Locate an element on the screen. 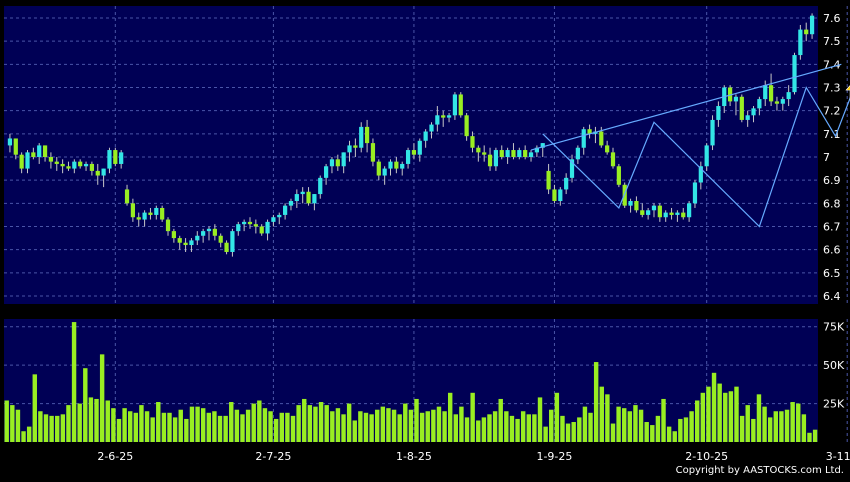 This screenshot has width=850, height=482. x-tick-label: 3-11-25 is located at coordinates (838, 456).